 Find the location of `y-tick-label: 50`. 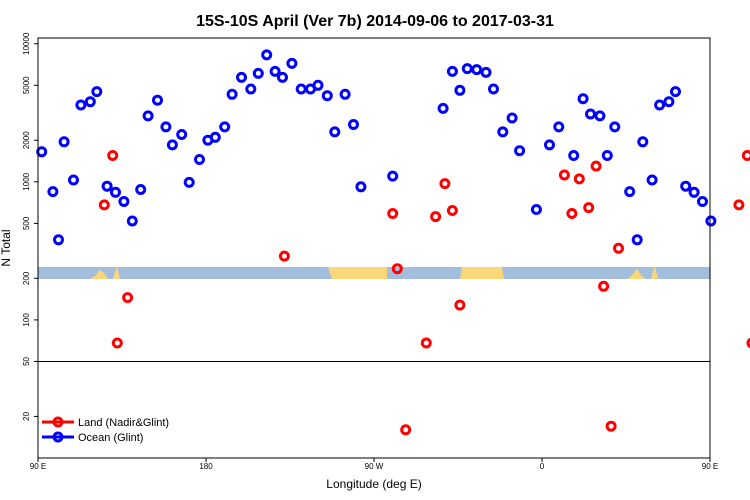

y-tick-label: 50 is located at coordinates (26, 360).